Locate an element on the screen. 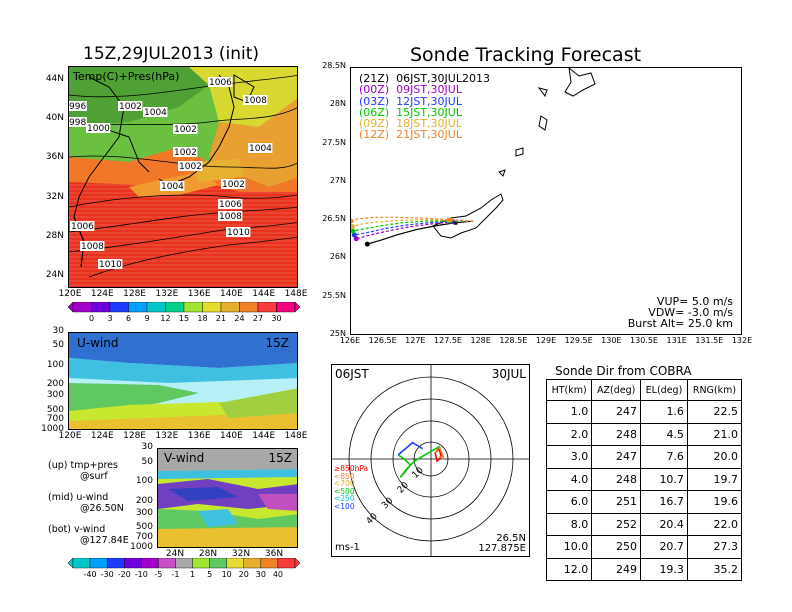  map-lon-tick: 136E is located at coordinates (199, 294).